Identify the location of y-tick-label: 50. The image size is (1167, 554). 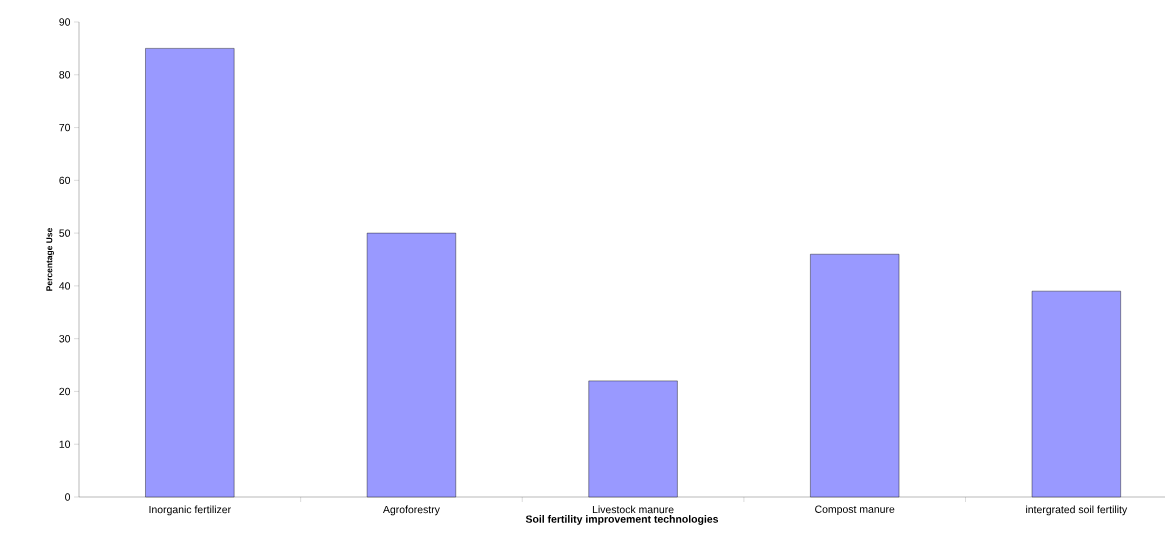
(65, 233).